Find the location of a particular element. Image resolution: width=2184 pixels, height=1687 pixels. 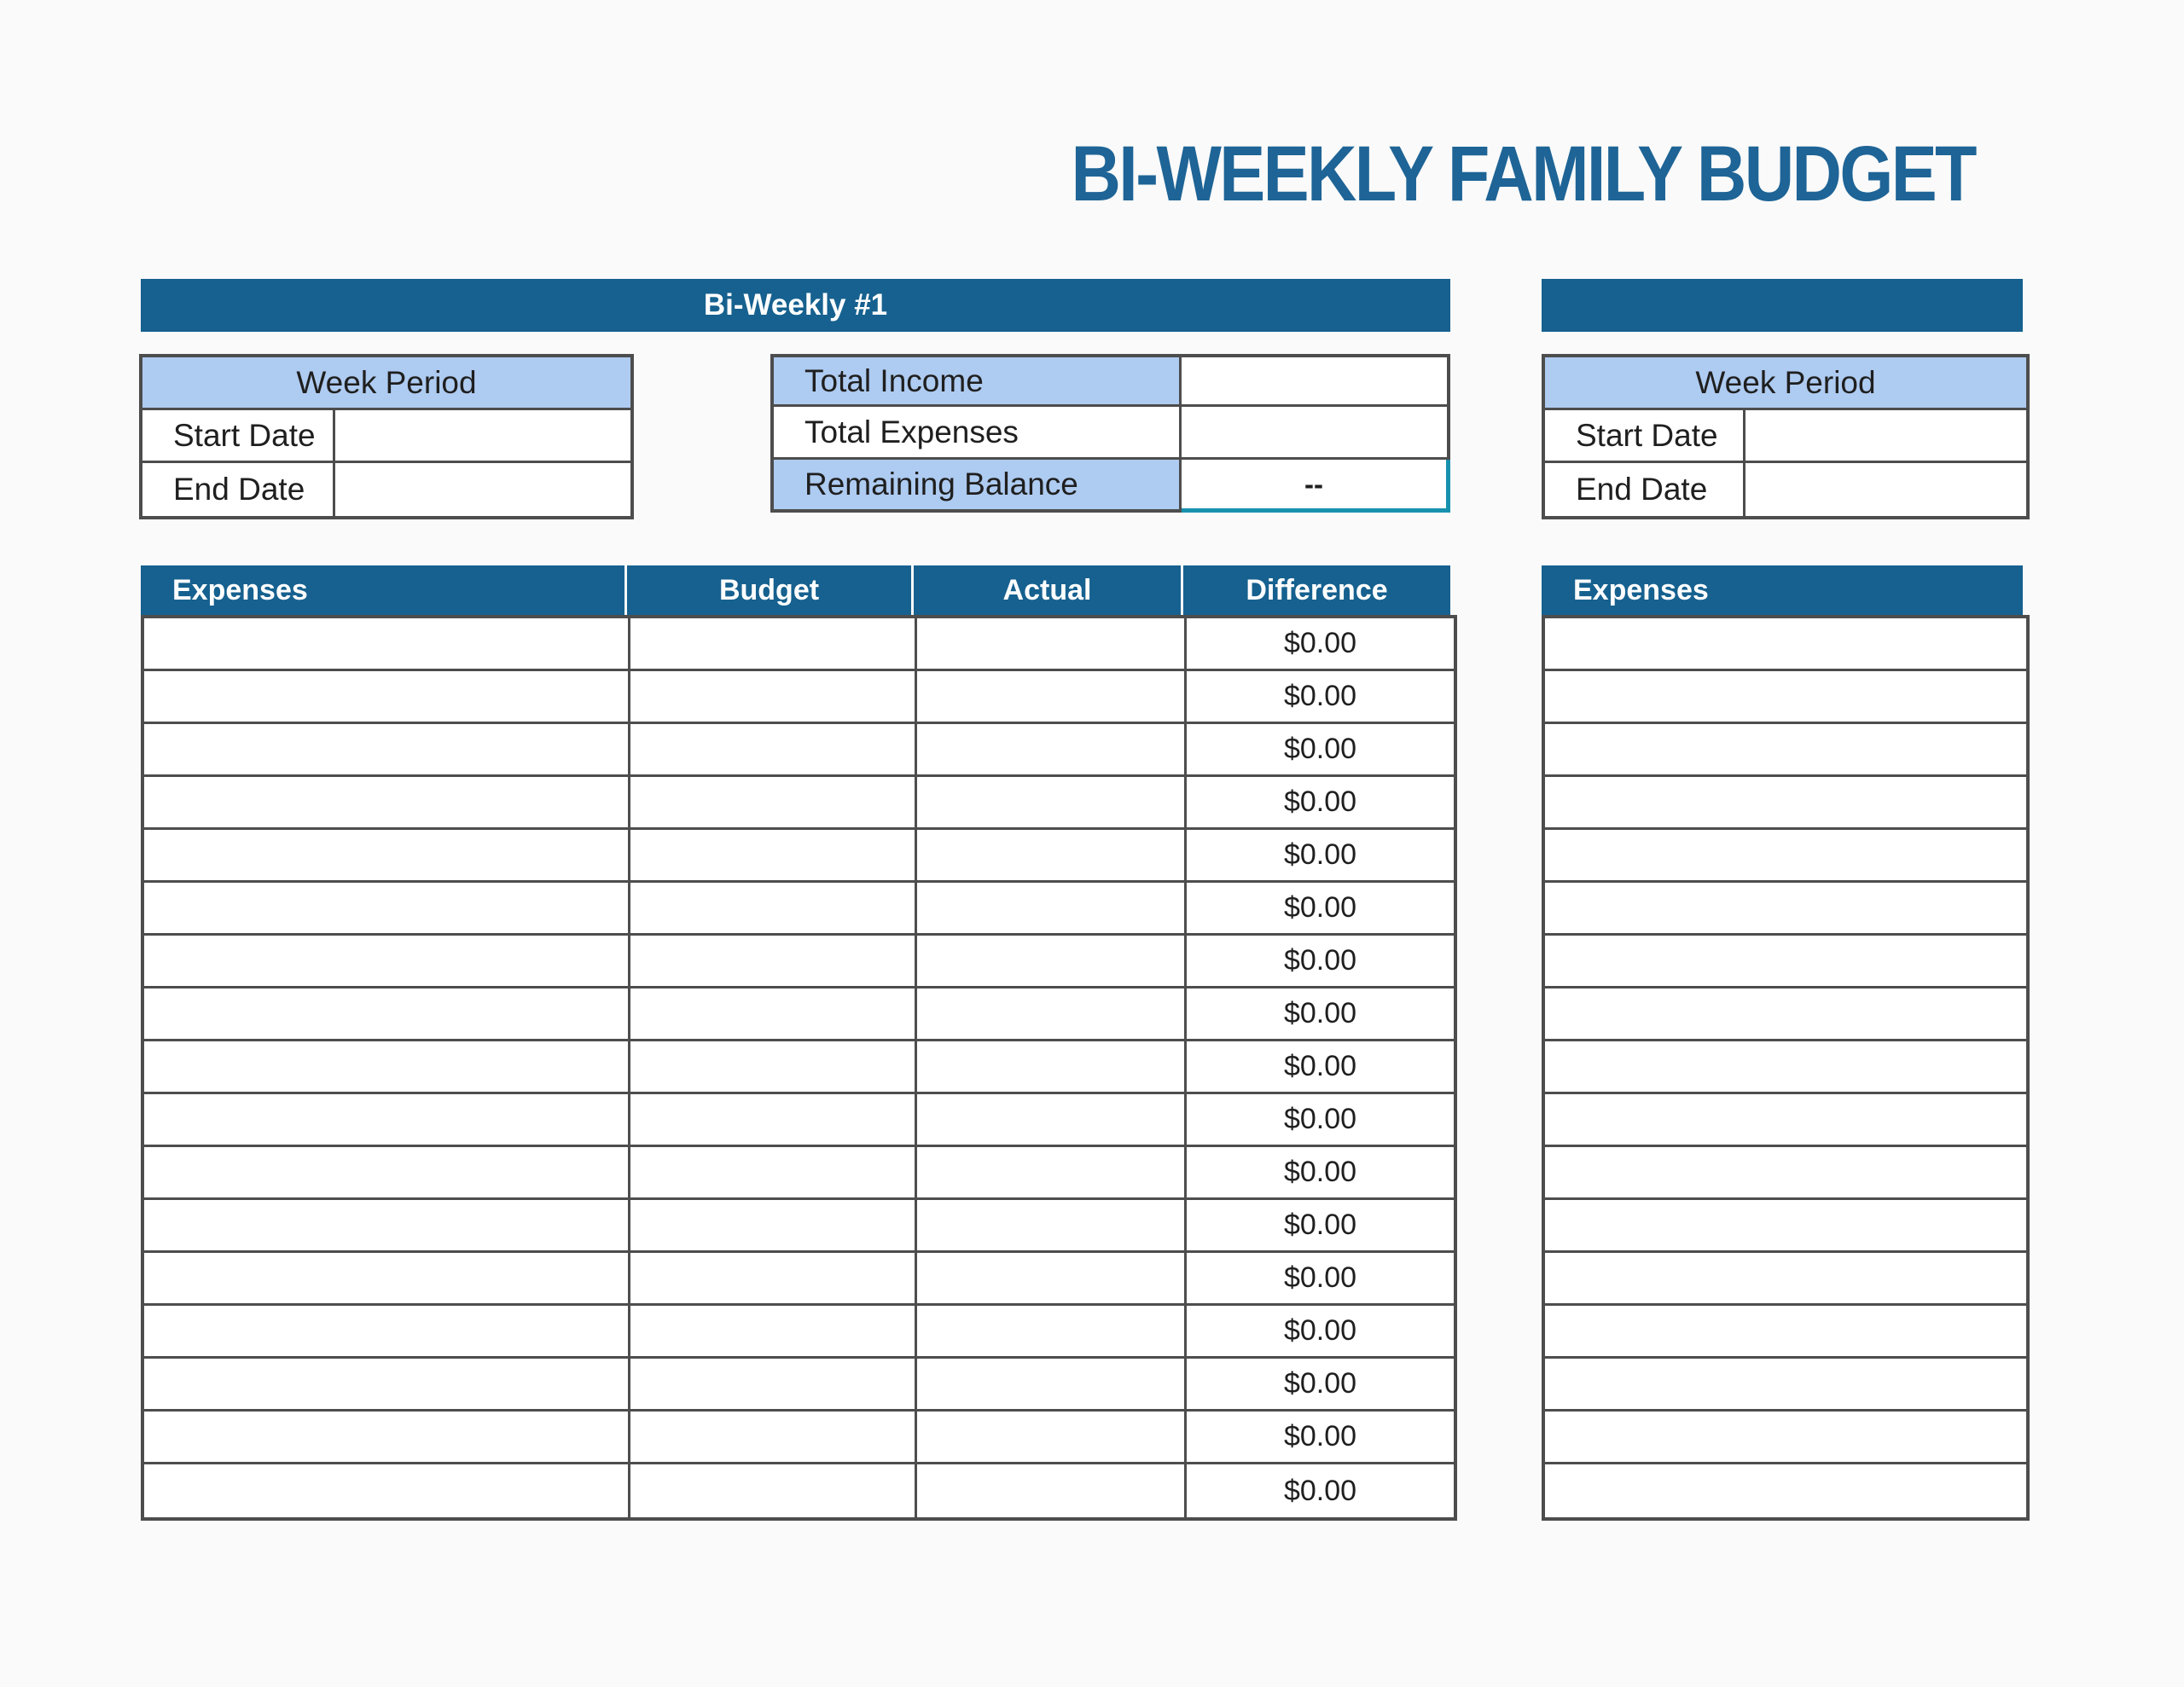

week-period-table: Week Period Start Date End Date is located at coordinates (387, 436).